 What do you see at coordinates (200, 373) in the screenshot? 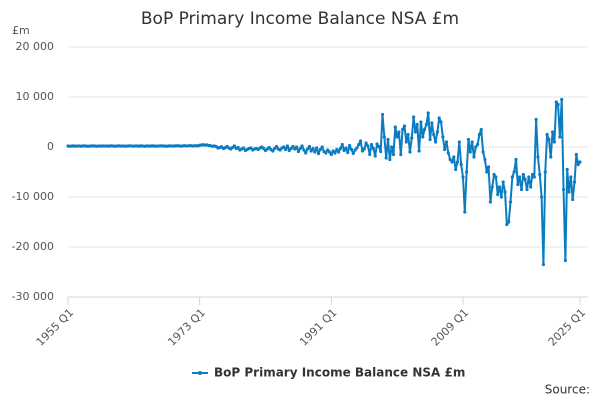
I see `legend-marker` at bounding box center [200, 373].